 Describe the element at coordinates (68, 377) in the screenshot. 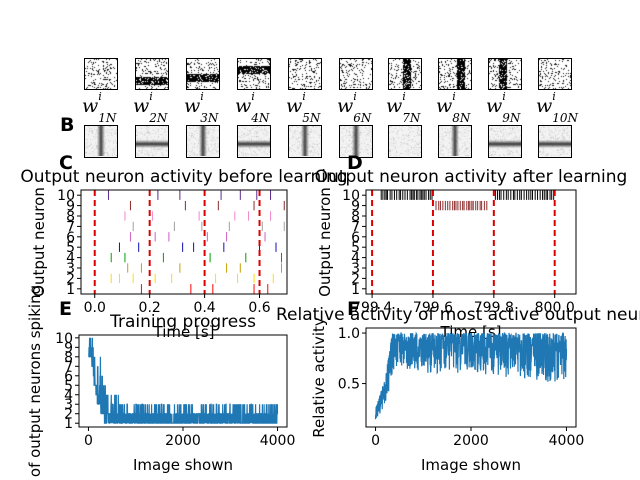

I see `y-tick-label-e: 6` at that location.